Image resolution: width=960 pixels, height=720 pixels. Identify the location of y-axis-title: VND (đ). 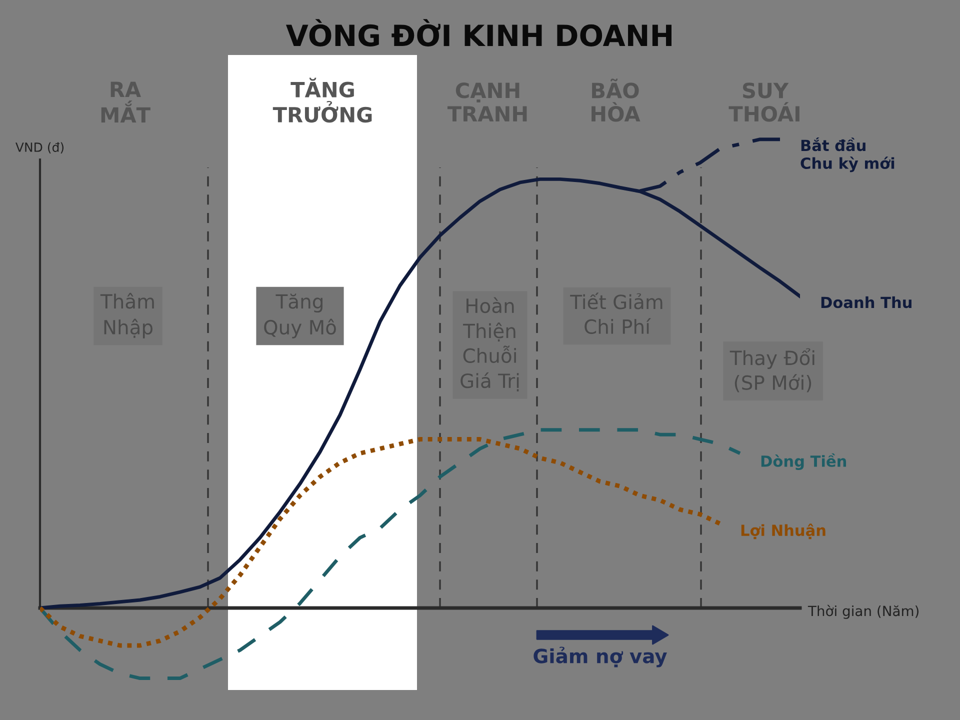
(40, 148).